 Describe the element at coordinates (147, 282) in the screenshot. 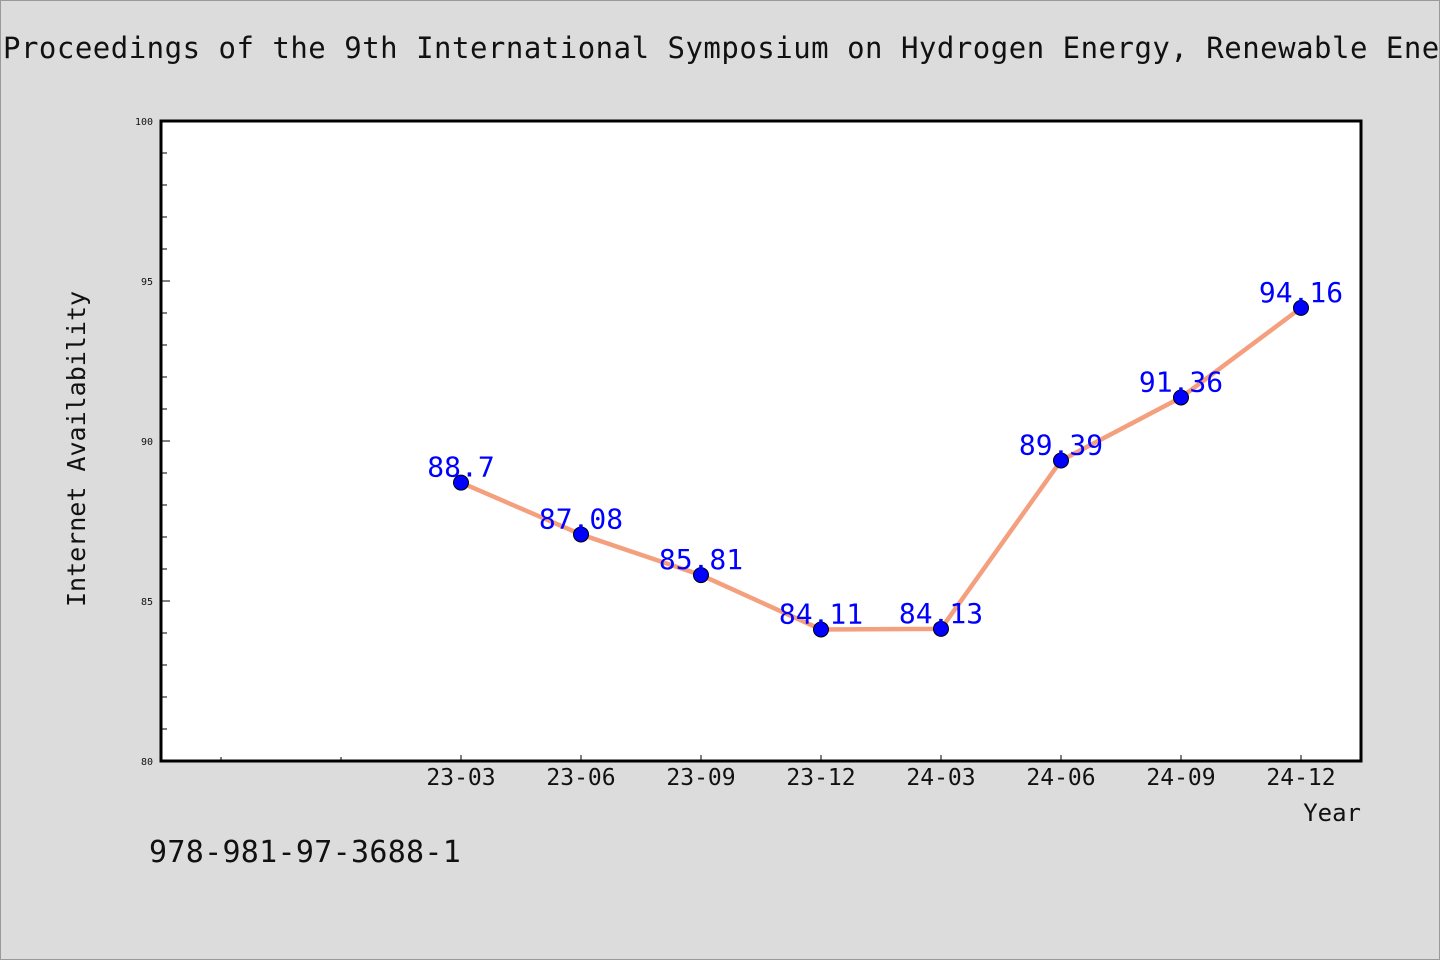

I see `y-tick-label: 95` at that location.